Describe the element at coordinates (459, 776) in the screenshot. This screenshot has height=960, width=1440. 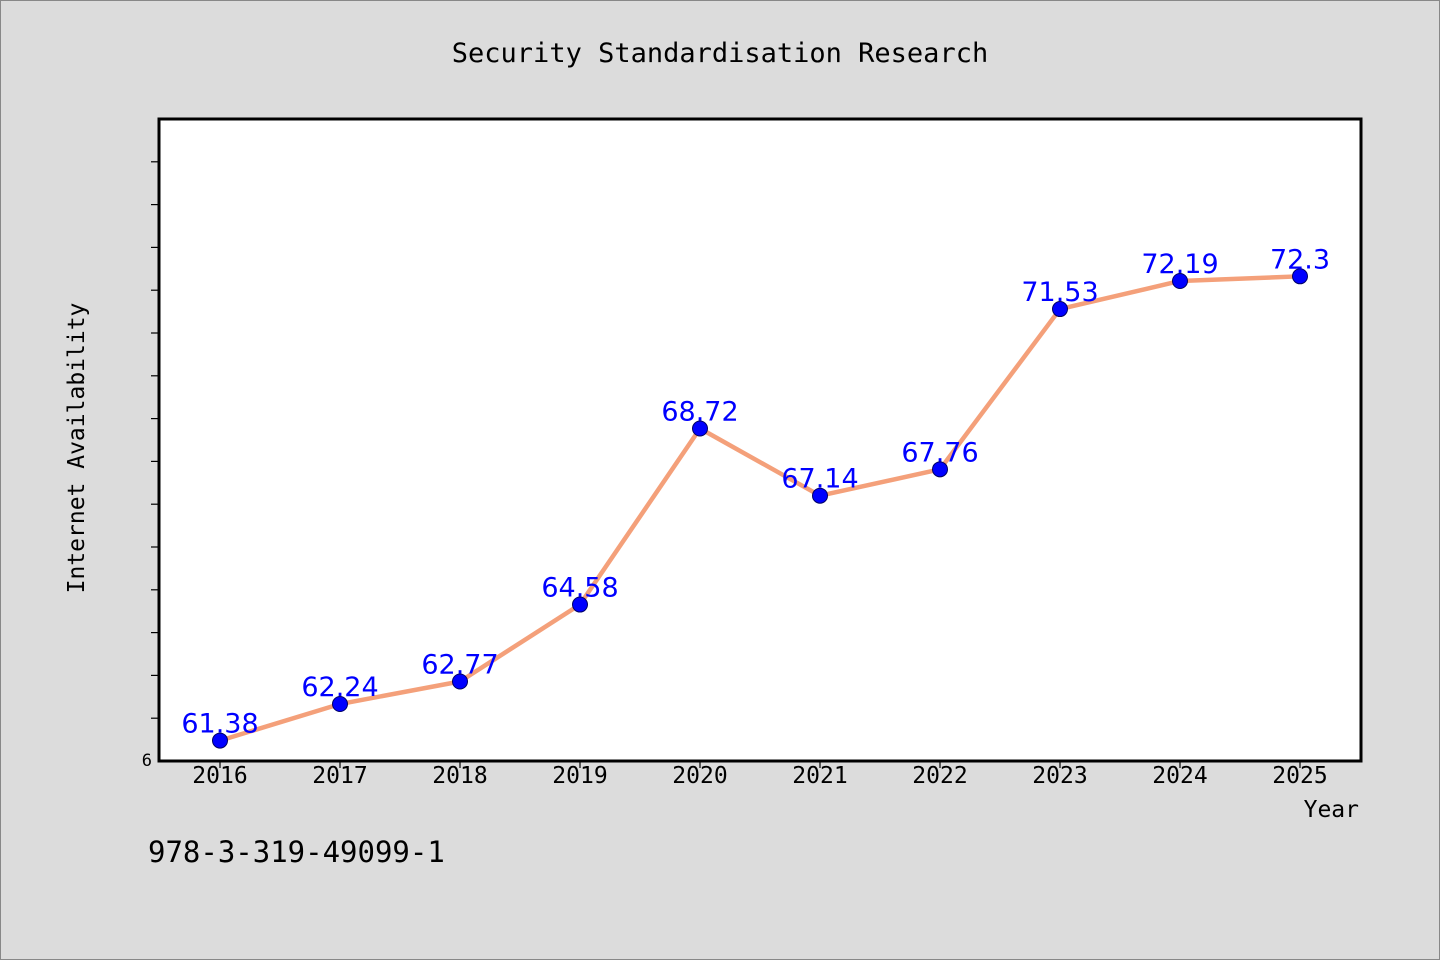
I see `x-tick-label: 2018` at that location.